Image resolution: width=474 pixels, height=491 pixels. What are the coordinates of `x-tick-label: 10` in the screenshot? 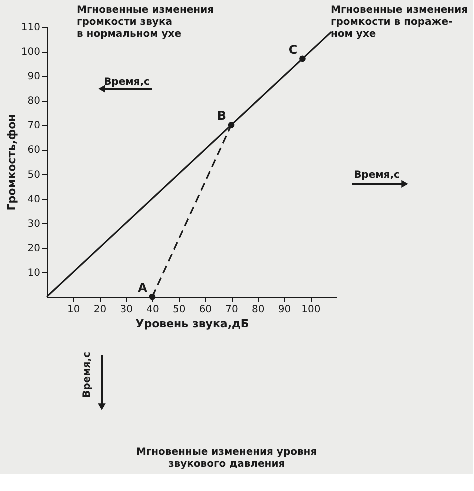 It's located at (73, 310).